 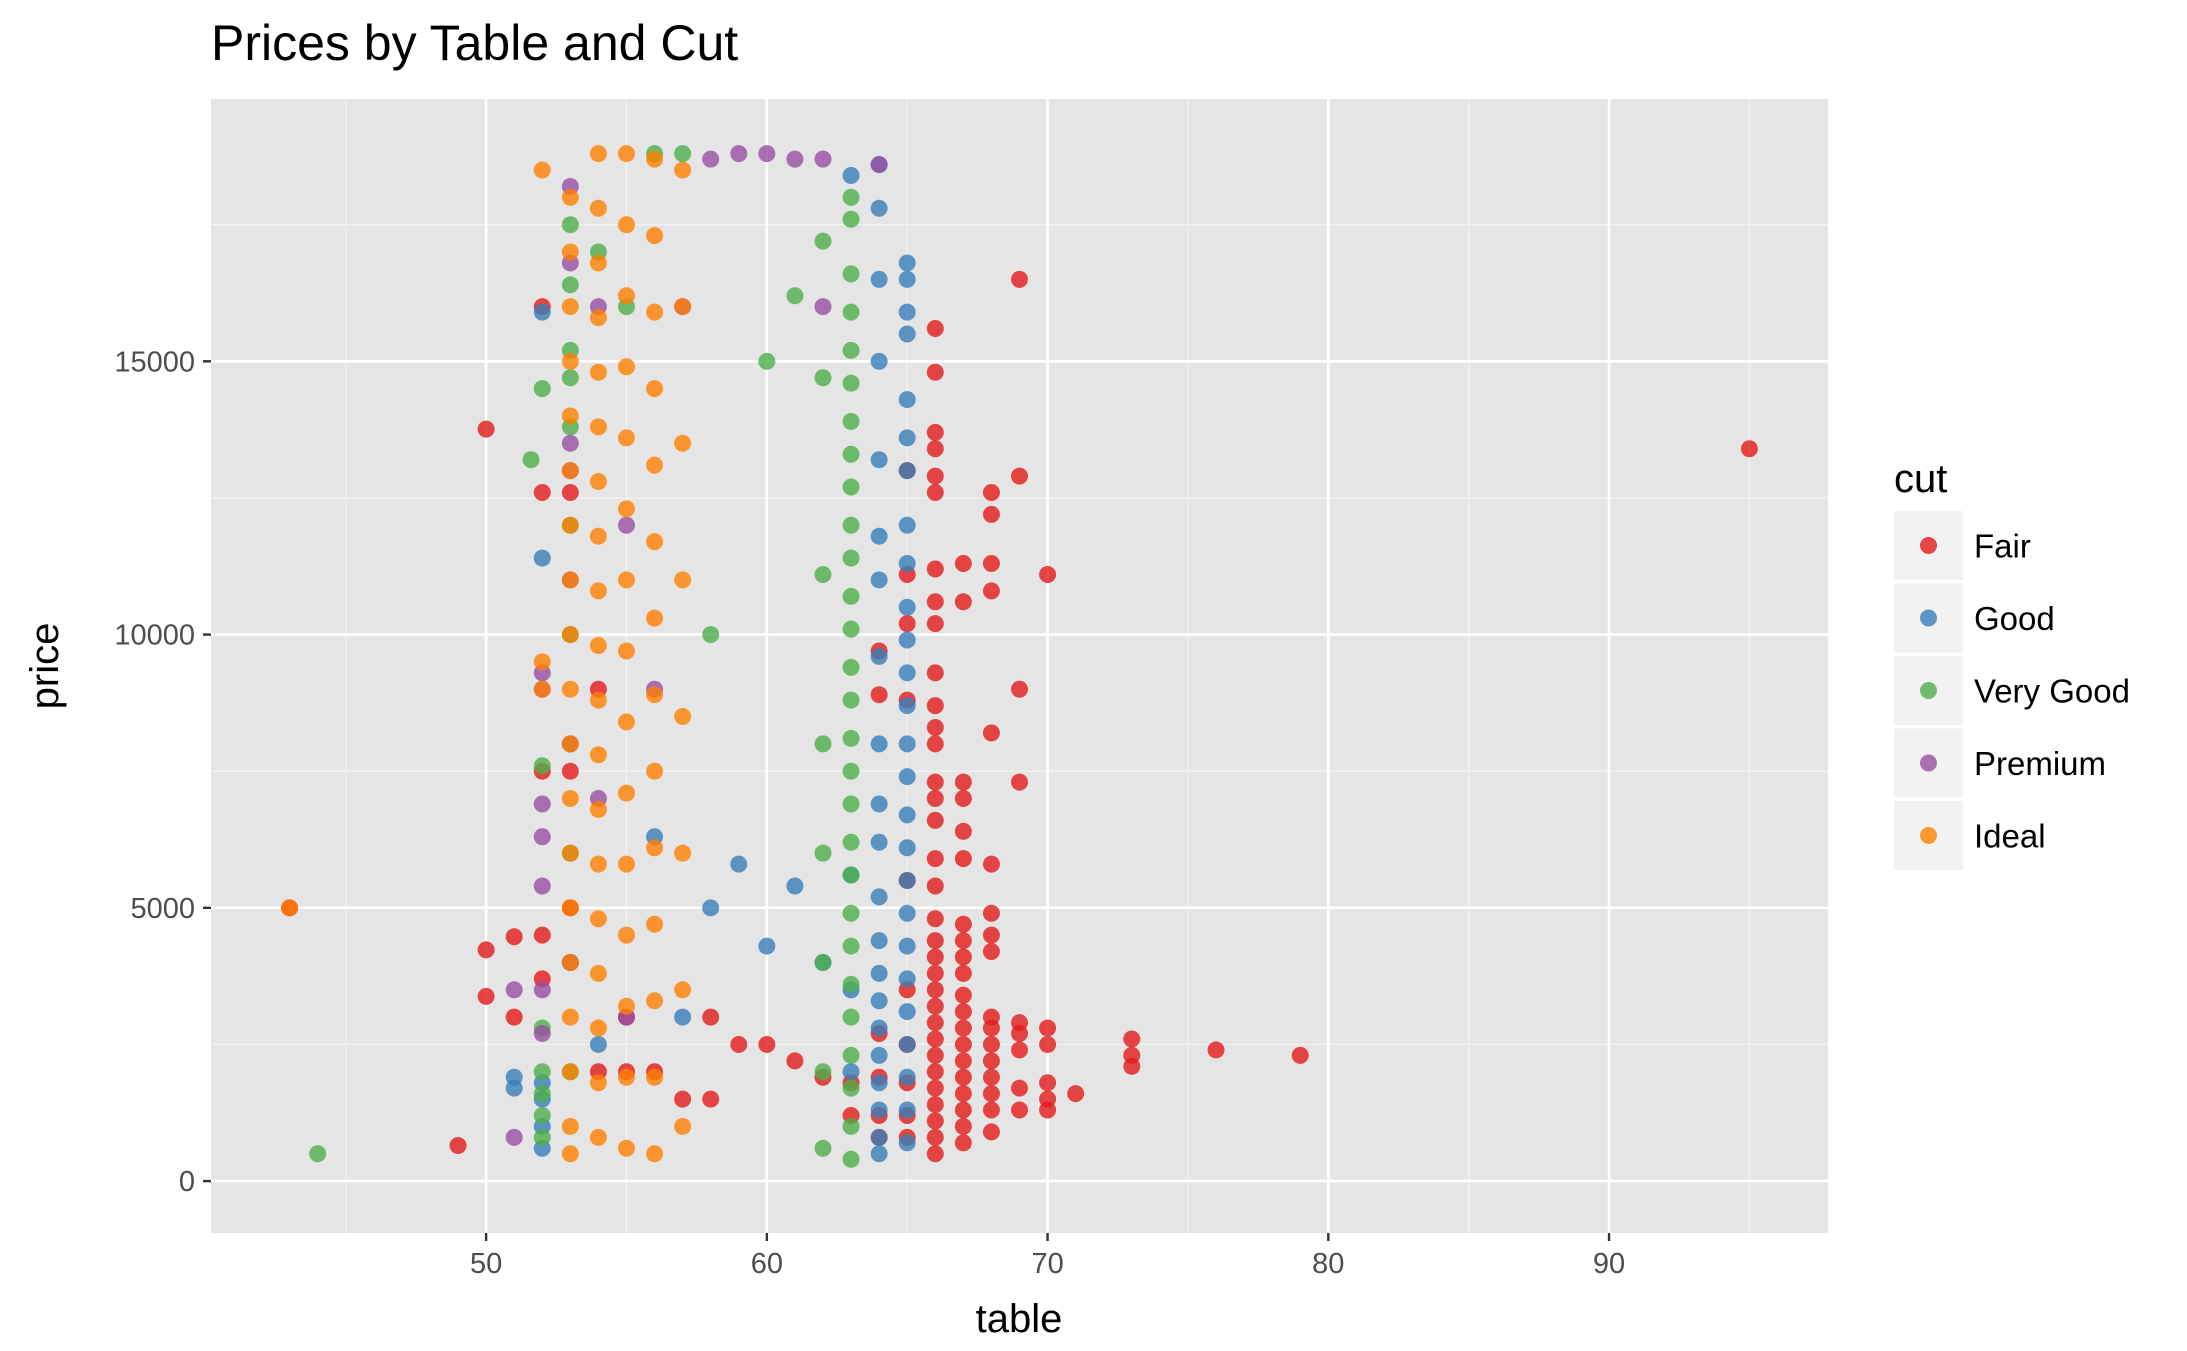 What do you see at coordinates (2014, 618) in the screenshot?
I see `legend-label: Good` at bounding box center [2014, 618].